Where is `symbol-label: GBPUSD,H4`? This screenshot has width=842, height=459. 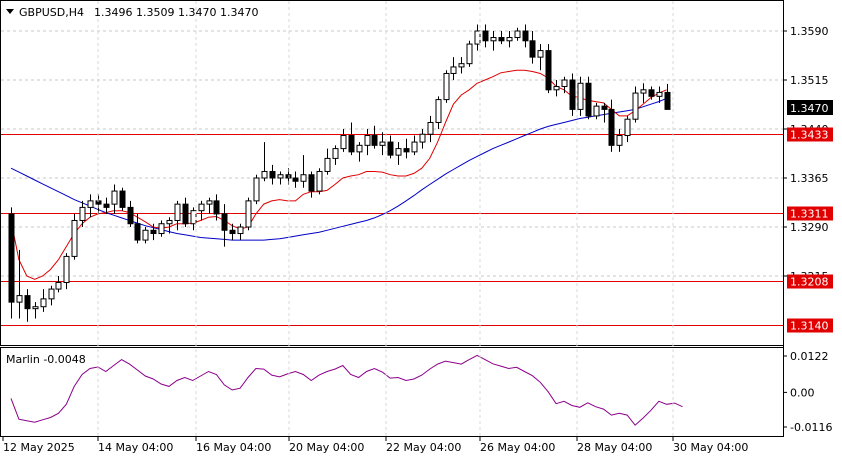 symbol-label: GBPUSD,H4 is located at coordinates (51, 12).